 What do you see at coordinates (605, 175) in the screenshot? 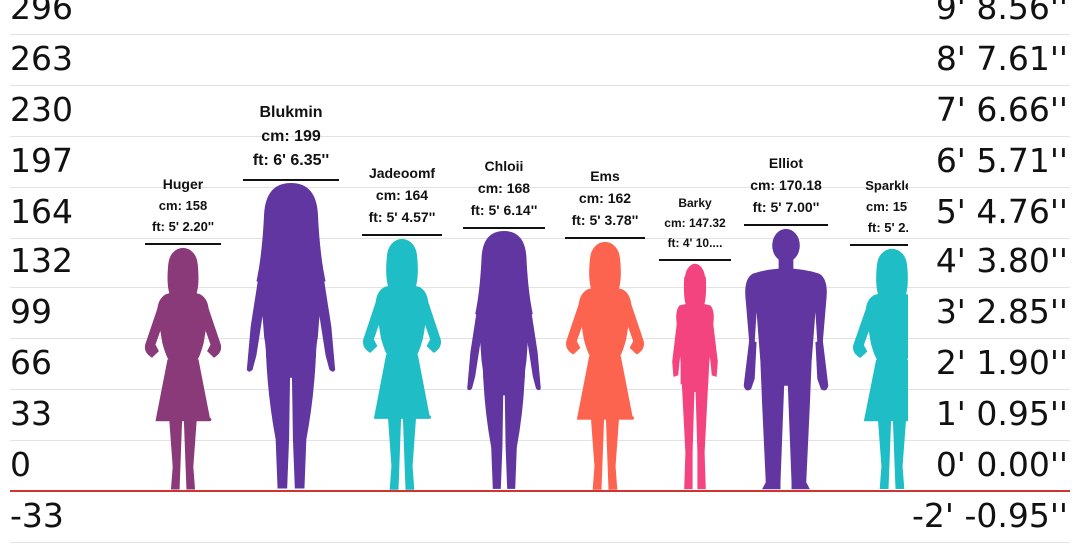
I see `person-name: Ems` at bounding box center [605, 175].